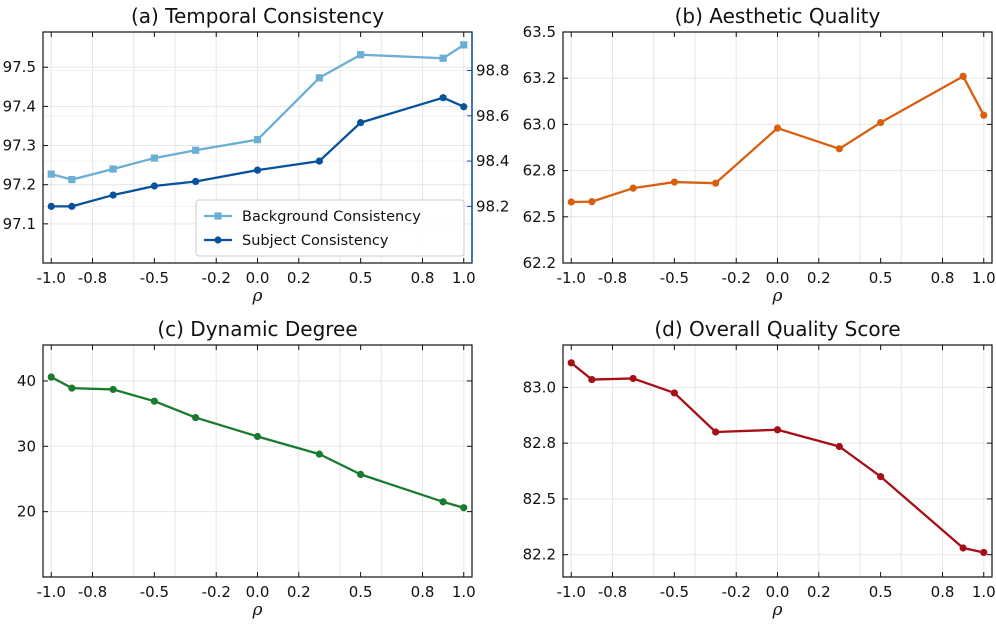 The image size is (996, 627). What do you see at coordinates (778, 278) in the screenshot?
I see `x-tick-label: 0.0` at bounding box center [778, 278].